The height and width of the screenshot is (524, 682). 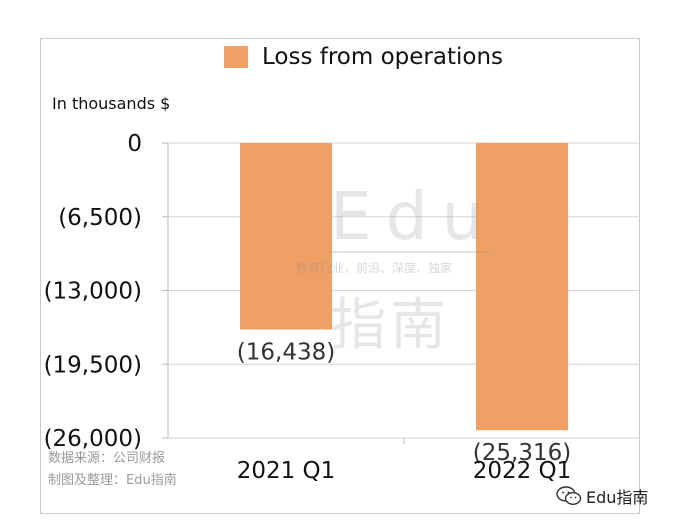 What do you see at coordinates (383, 57) in the screenshot?
I see `legend-label: Loss from operations` at bounding box center [383, 57].